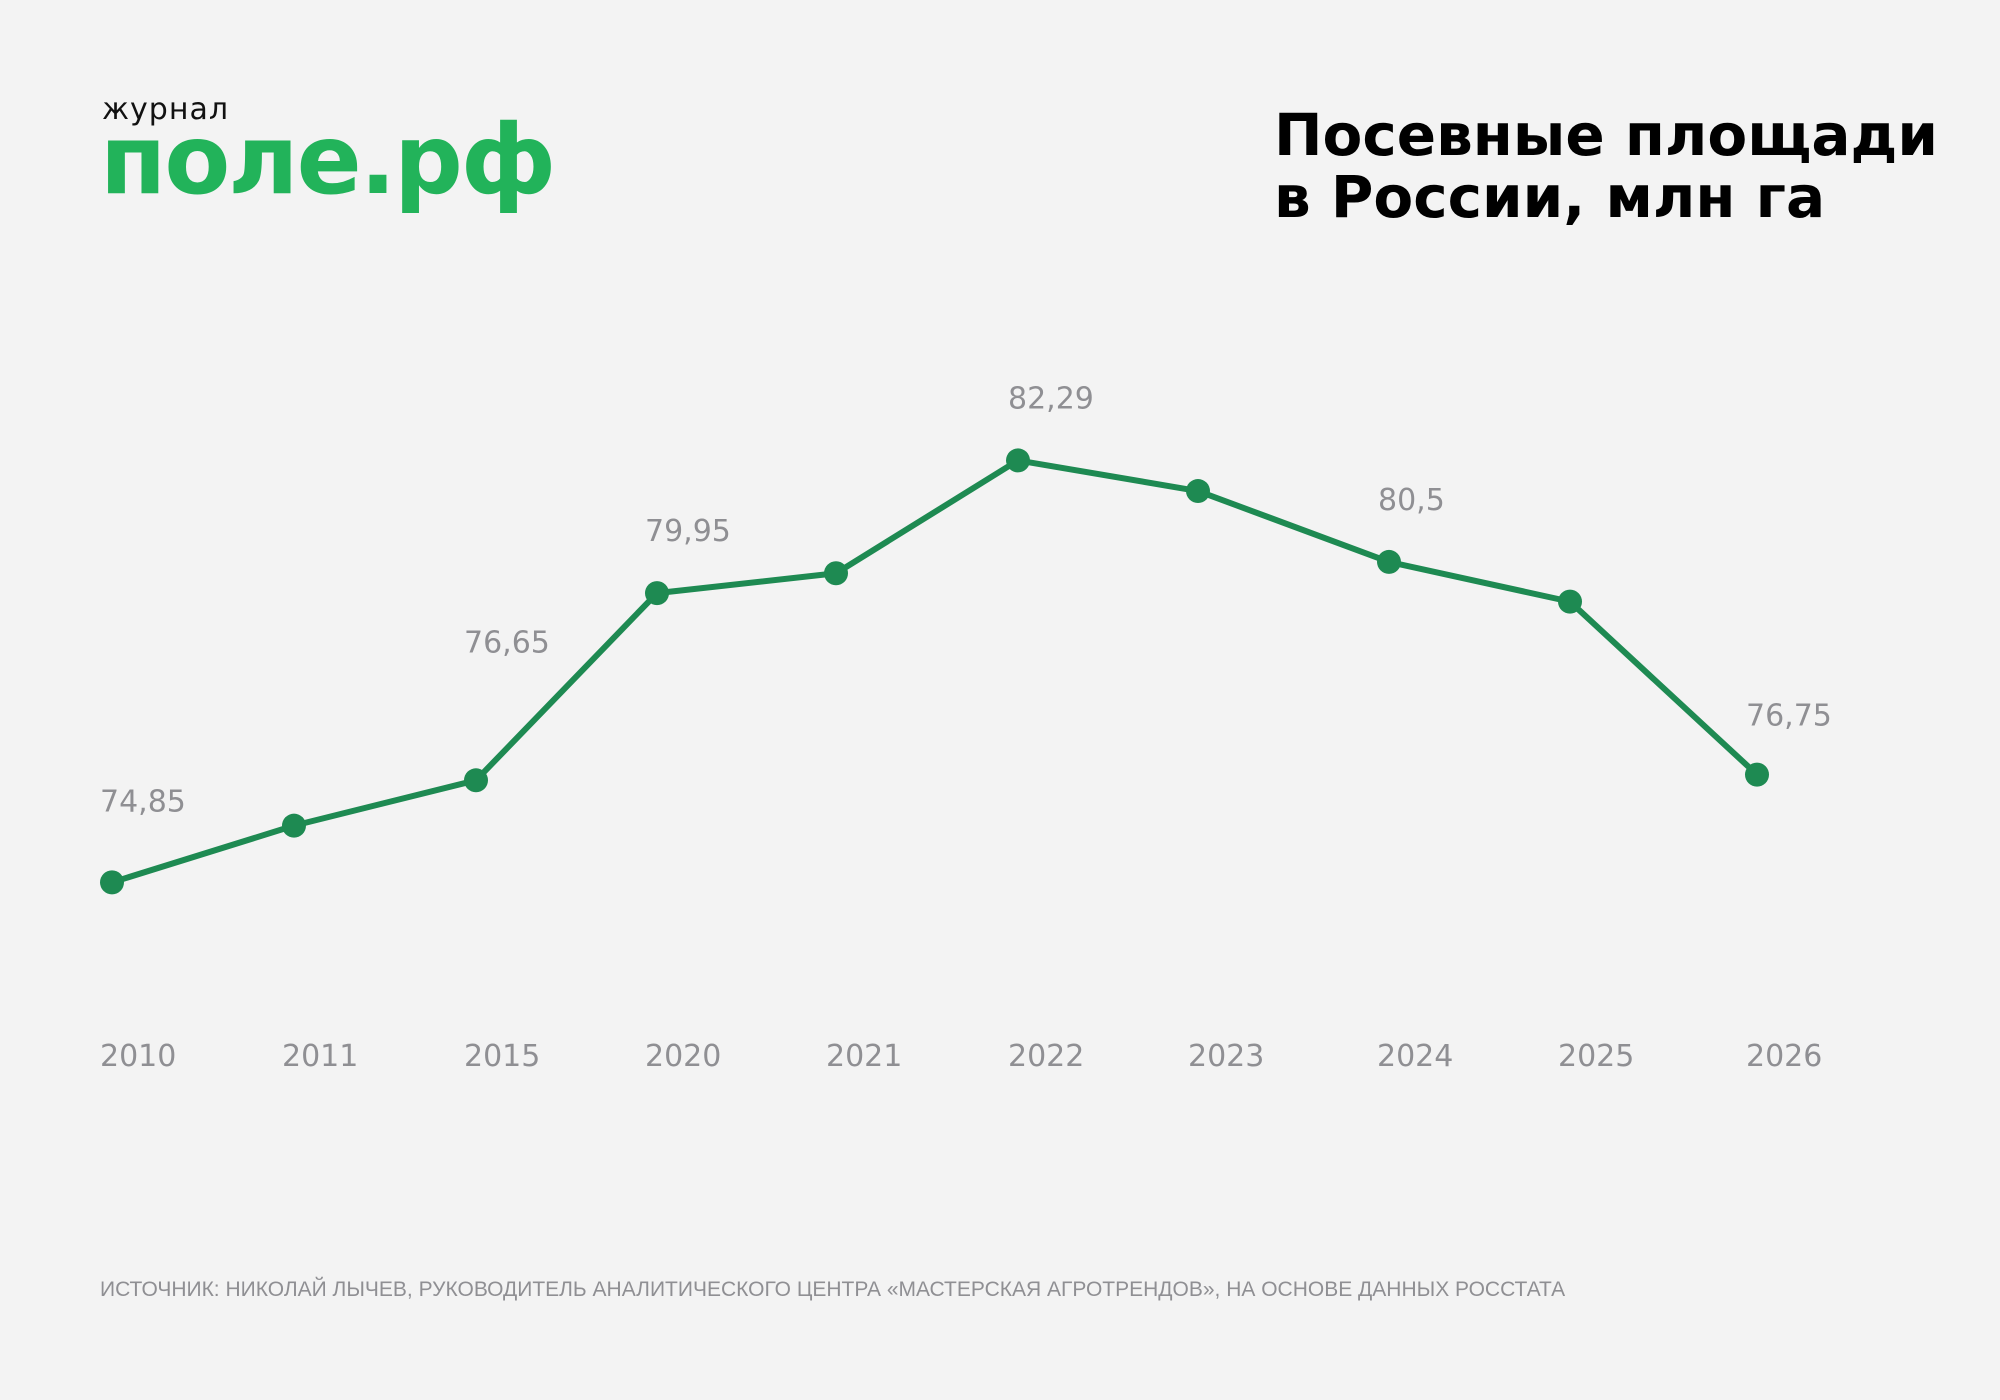 Image resolution: width=2000 pixels, height=1400 pixels. What do you see at coordinates (1198, 491) in the screenshot?
I see `data-point-2023` at bounding box center [1198, 491].